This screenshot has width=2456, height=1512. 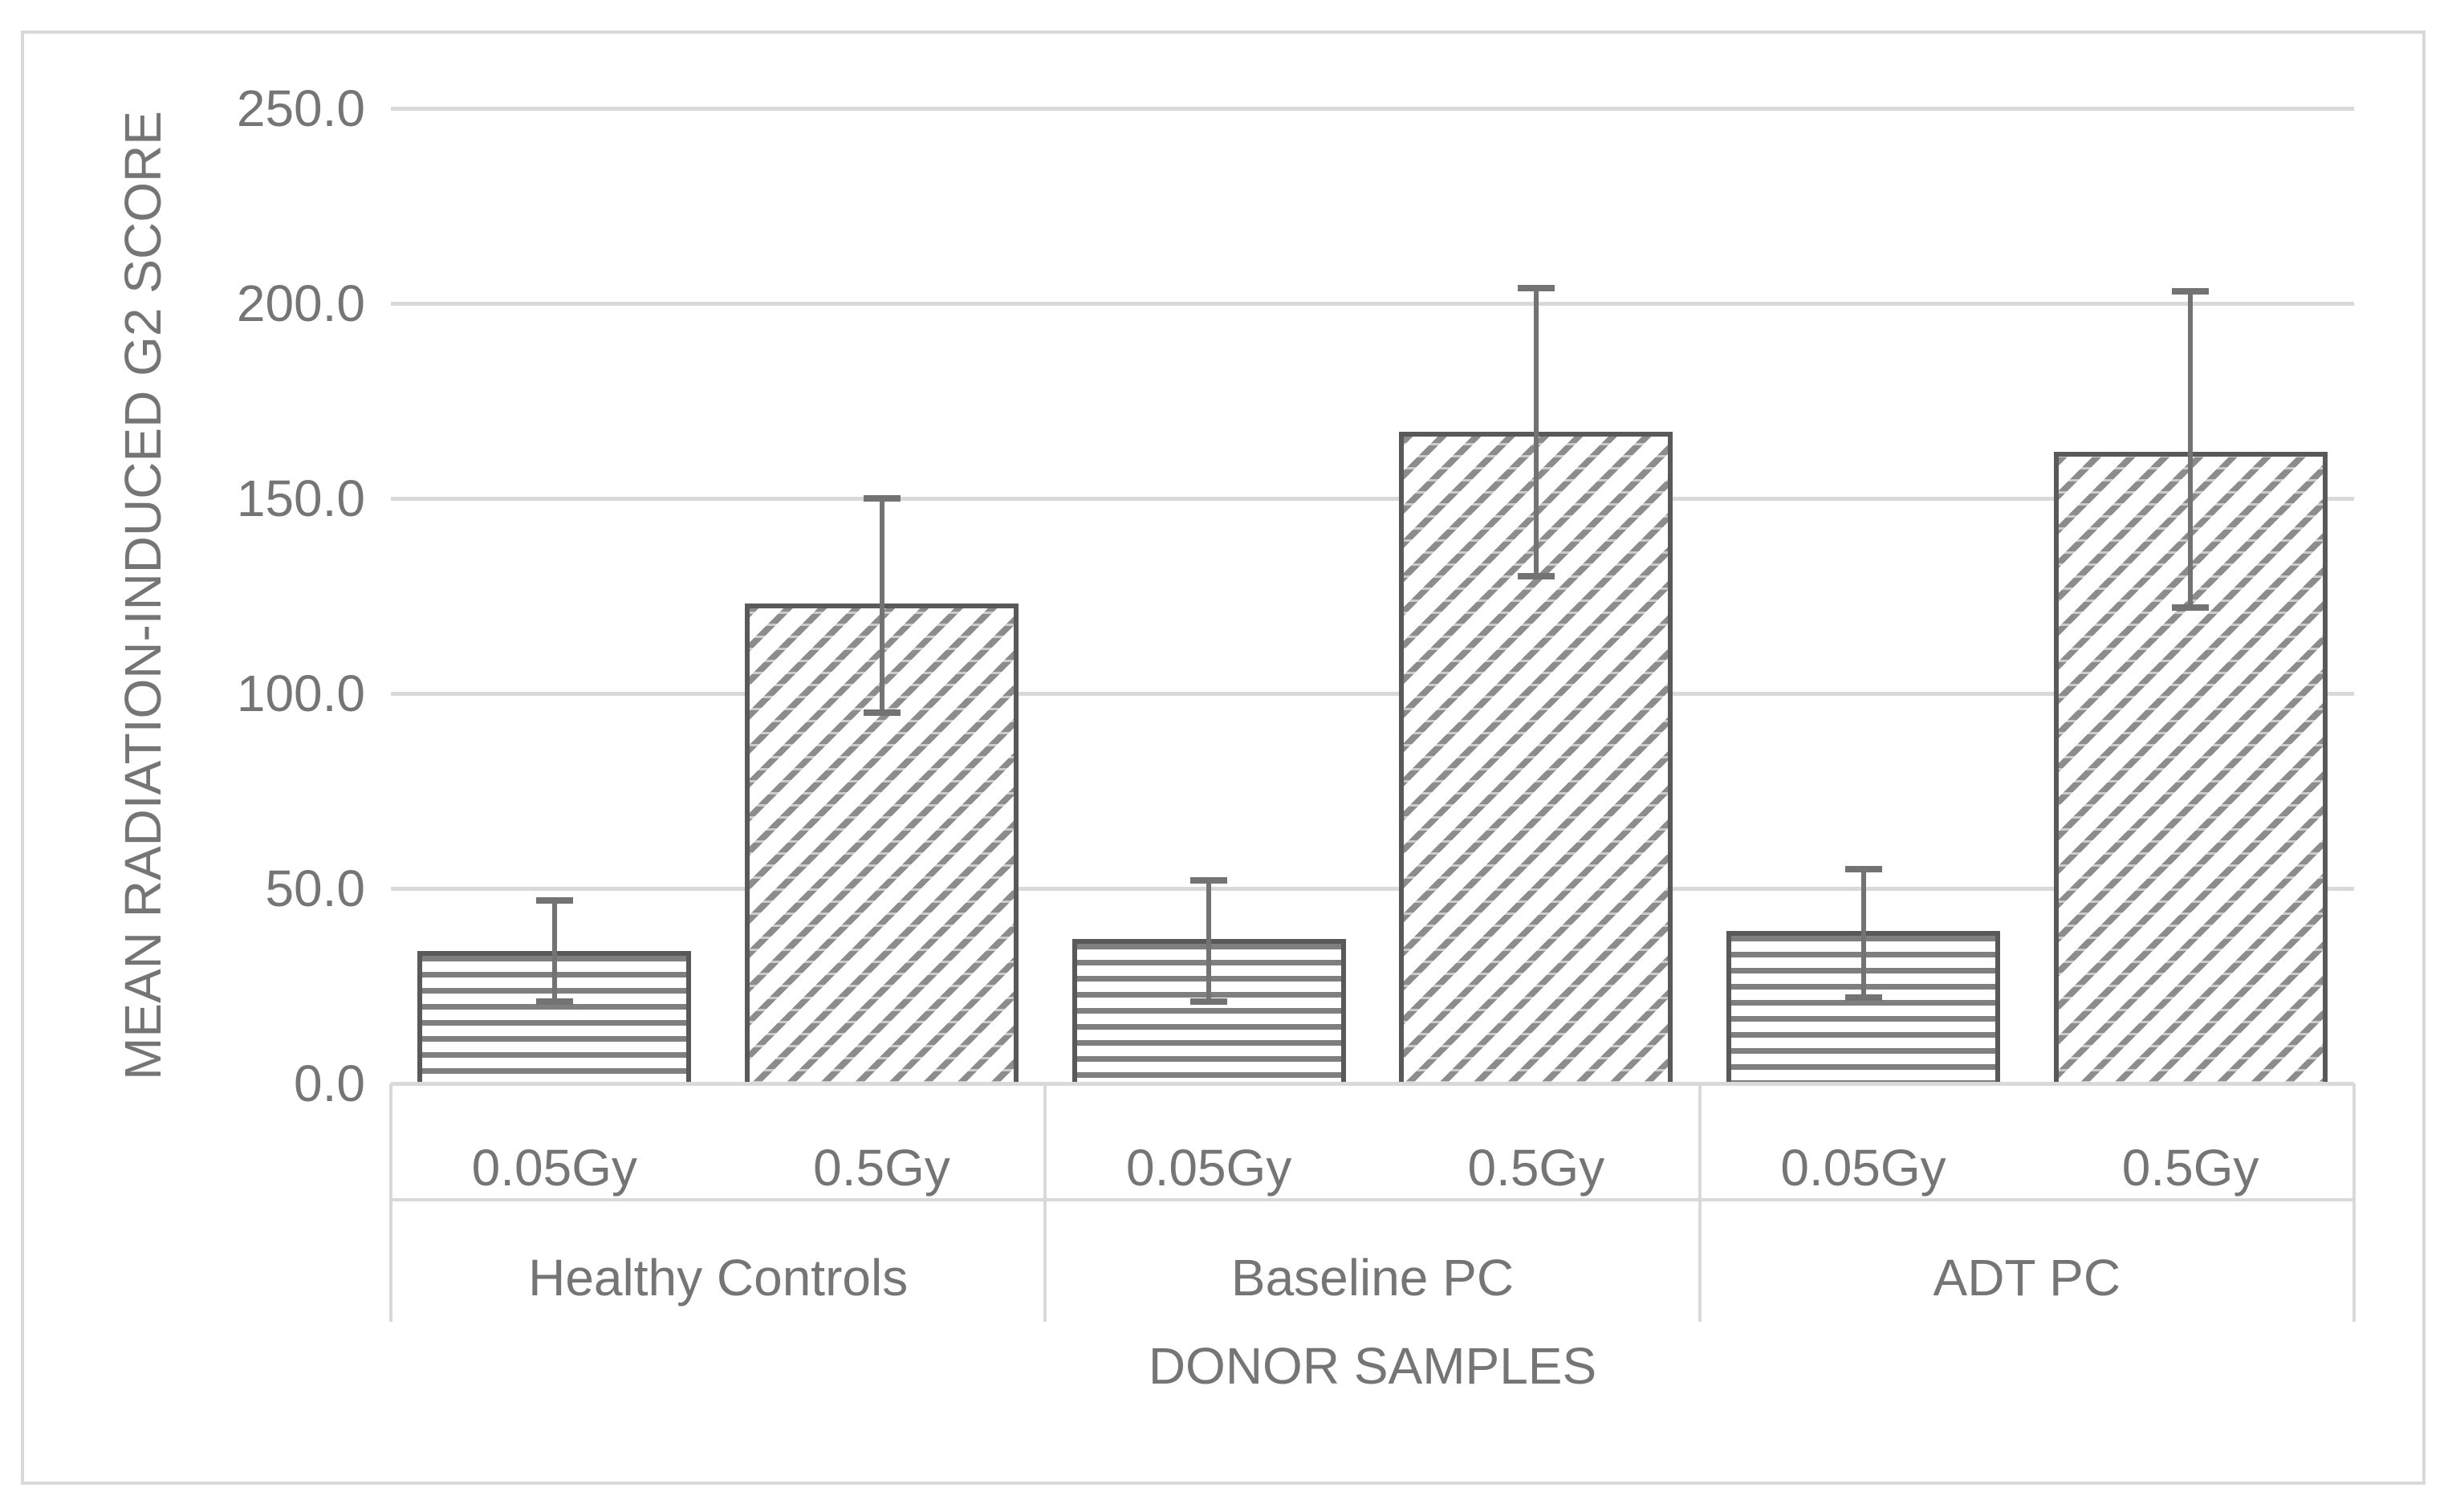 I want to click on x-group-label: Healthy Controls, so click(x=719, y=1278).